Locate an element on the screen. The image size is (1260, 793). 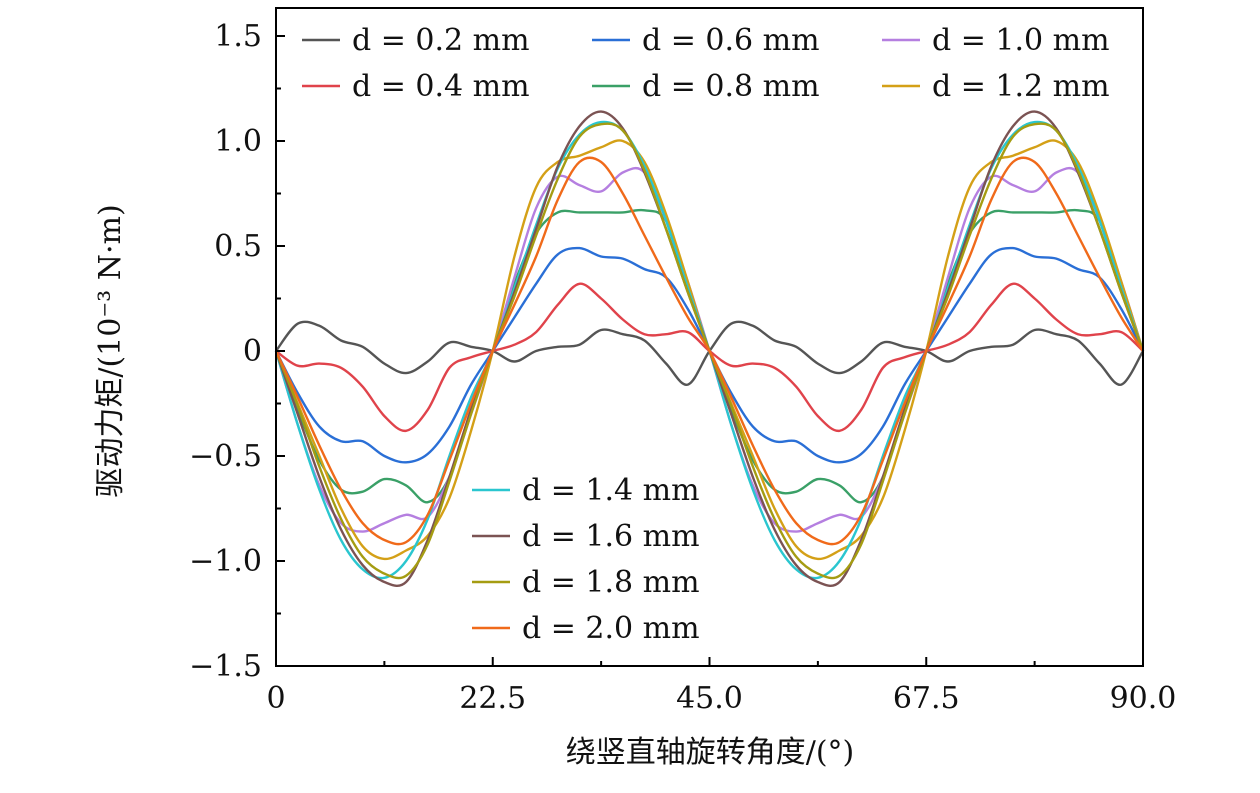
y-axis-label: 驱动力矩/(10⁻³ N·m) is located at coordinates (110, 350).